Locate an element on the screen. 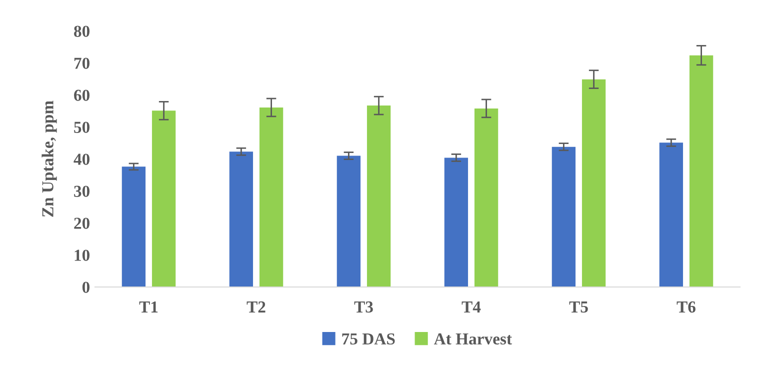 This screenshot has height=377, width=780. legend-label: At Harvest is located at coordinates (473, 339).